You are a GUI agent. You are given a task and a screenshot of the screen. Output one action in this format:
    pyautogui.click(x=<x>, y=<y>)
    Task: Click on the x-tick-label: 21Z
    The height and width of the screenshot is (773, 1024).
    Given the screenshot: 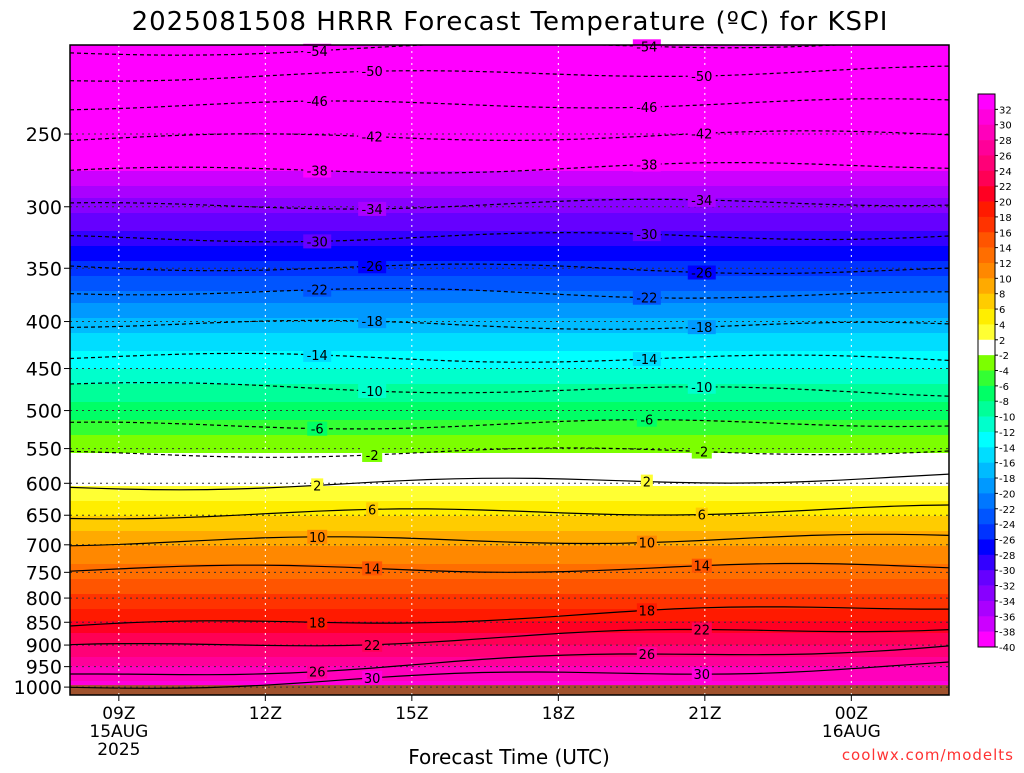 What is the action you would take?
    pyautogui.click(x=704, y=714)
    